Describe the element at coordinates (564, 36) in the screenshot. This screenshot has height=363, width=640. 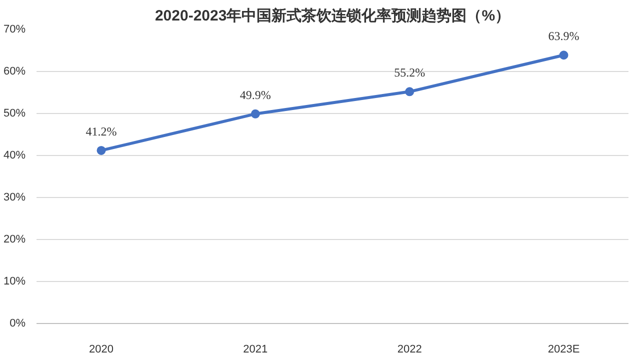
I see `data-label: 63.9%` at that location.